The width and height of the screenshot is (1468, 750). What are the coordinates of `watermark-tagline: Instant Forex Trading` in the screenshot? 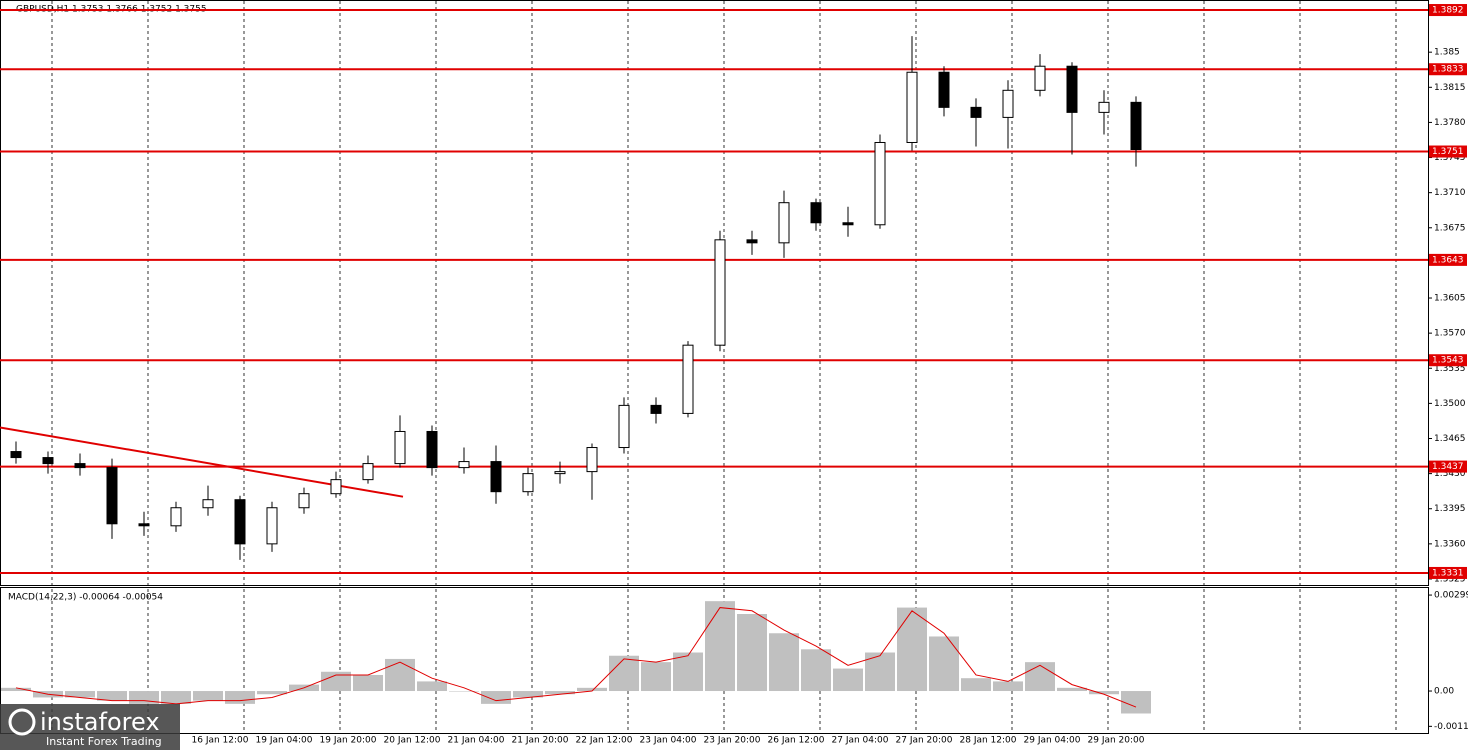 It's located at (104, 741).